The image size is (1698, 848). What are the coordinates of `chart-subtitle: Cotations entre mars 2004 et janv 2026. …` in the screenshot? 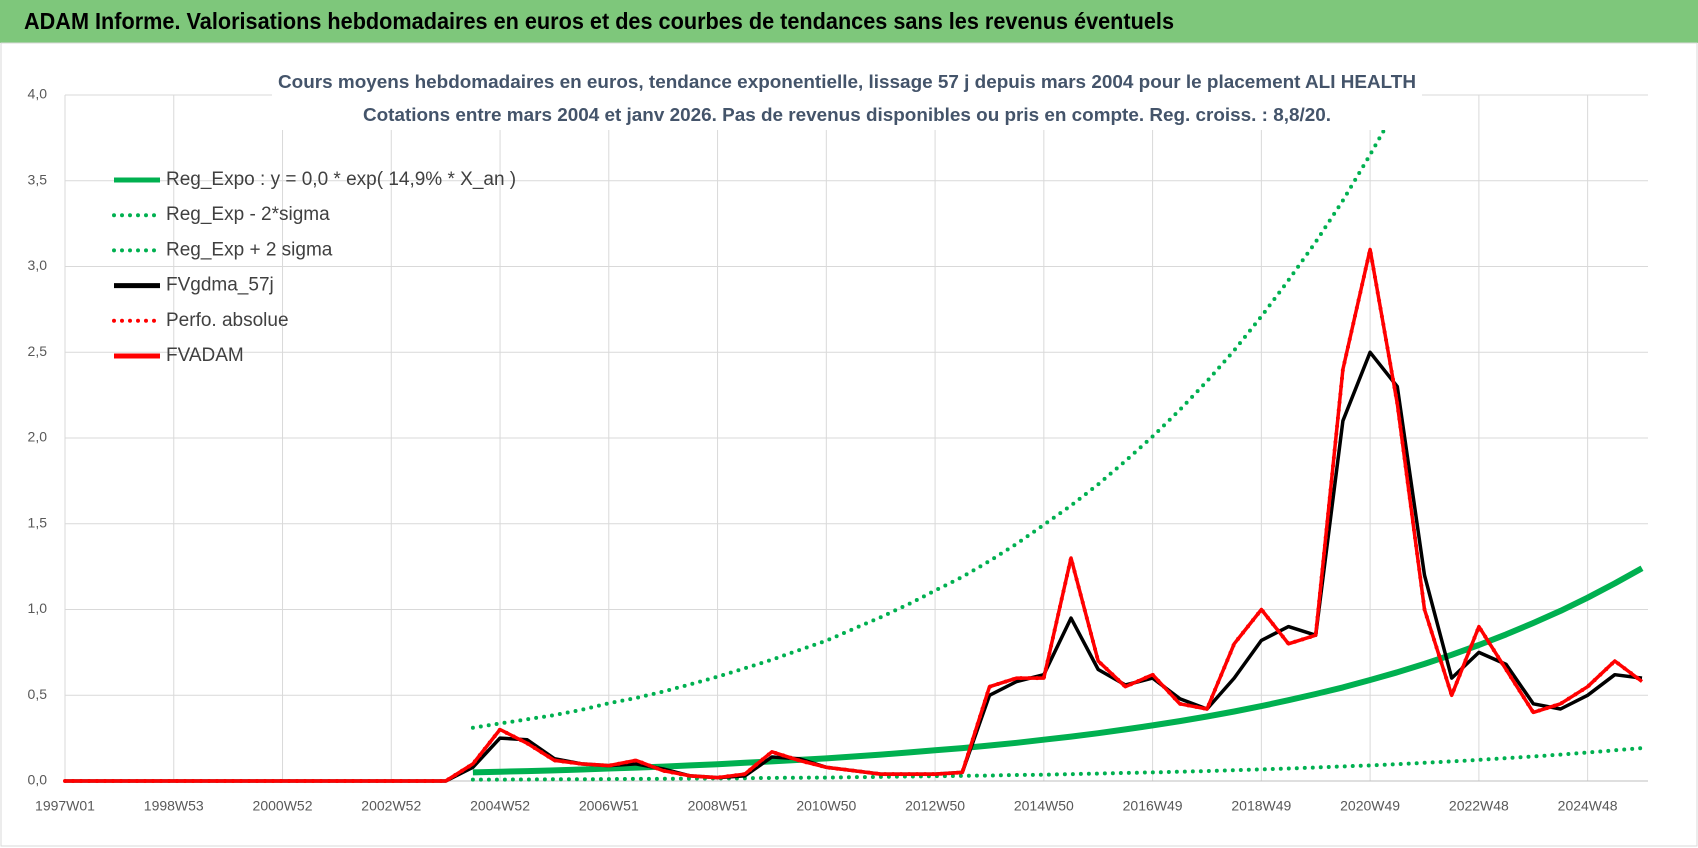 It's located at (847, 115).